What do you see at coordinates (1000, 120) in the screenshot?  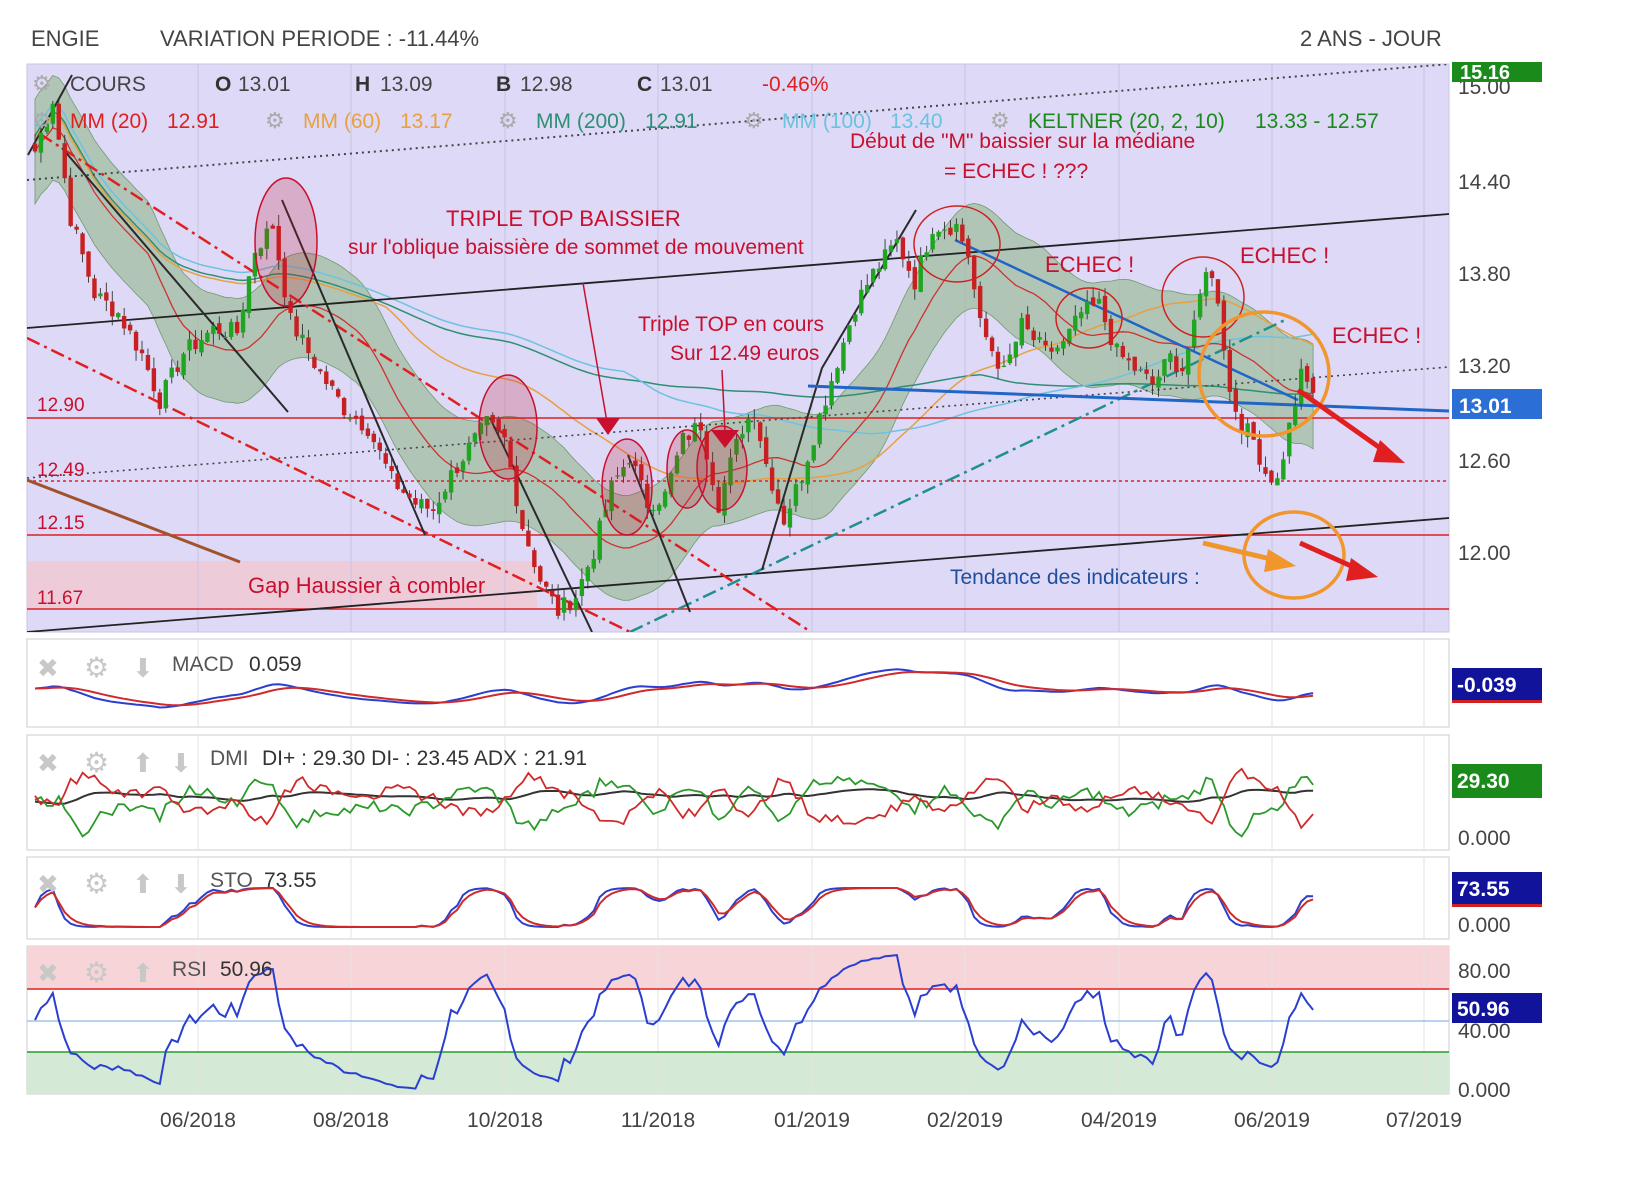 I see `keltner-settings-icon: ⚙` at bounding box center [1000, 120].